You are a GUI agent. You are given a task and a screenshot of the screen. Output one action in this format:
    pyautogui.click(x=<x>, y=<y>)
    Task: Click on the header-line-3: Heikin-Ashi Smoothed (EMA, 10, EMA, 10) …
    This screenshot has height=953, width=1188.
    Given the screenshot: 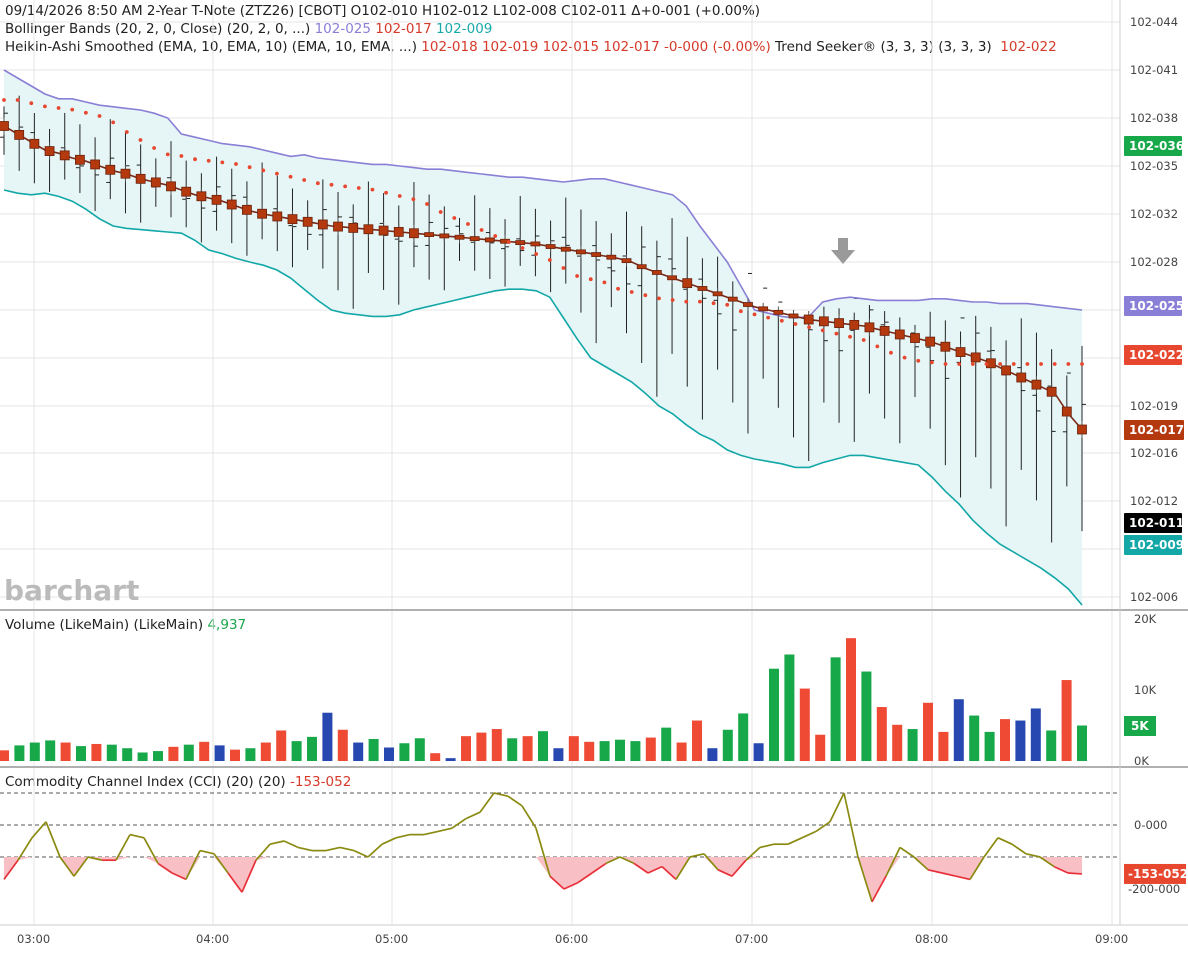 What is the action you would take?
    pyautogui.click(x=531, y=47)
    